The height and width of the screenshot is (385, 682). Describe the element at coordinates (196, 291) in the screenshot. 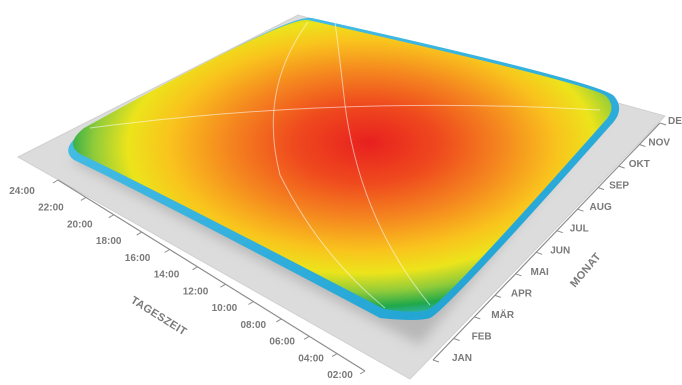

I see `x-tick-label: 12:00` at that location.